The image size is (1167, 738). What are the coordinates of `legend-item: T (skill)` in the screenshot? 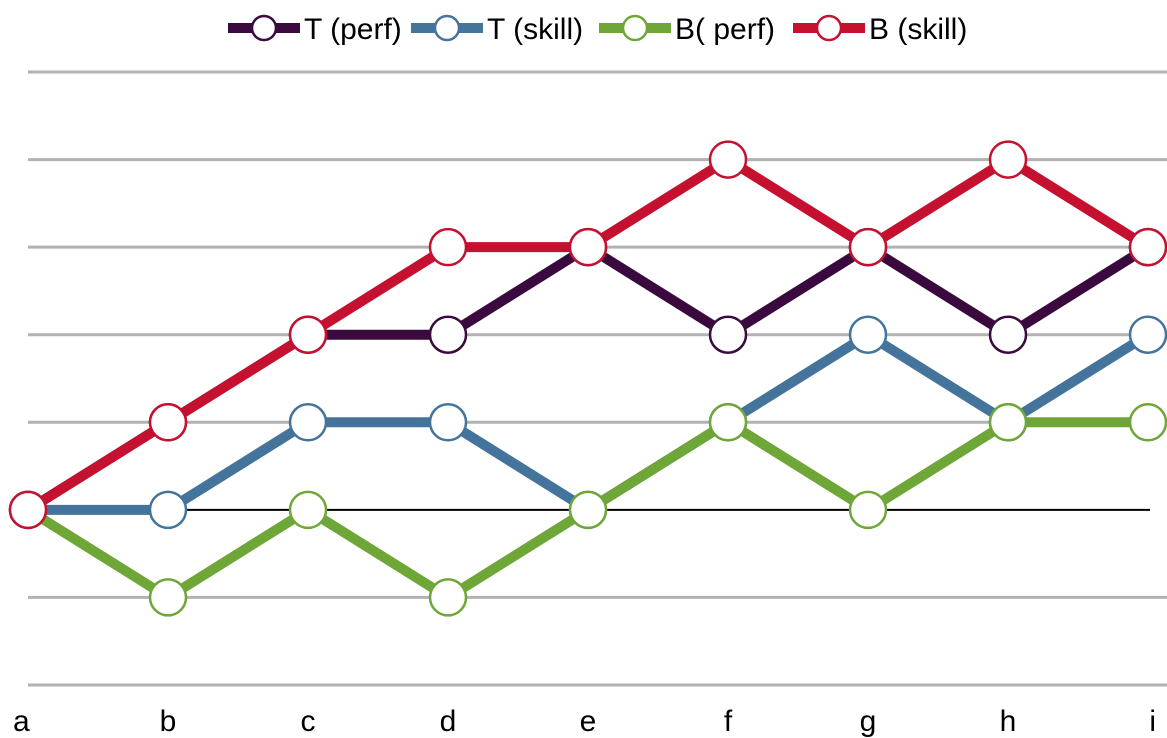 It's located at (497, 29).